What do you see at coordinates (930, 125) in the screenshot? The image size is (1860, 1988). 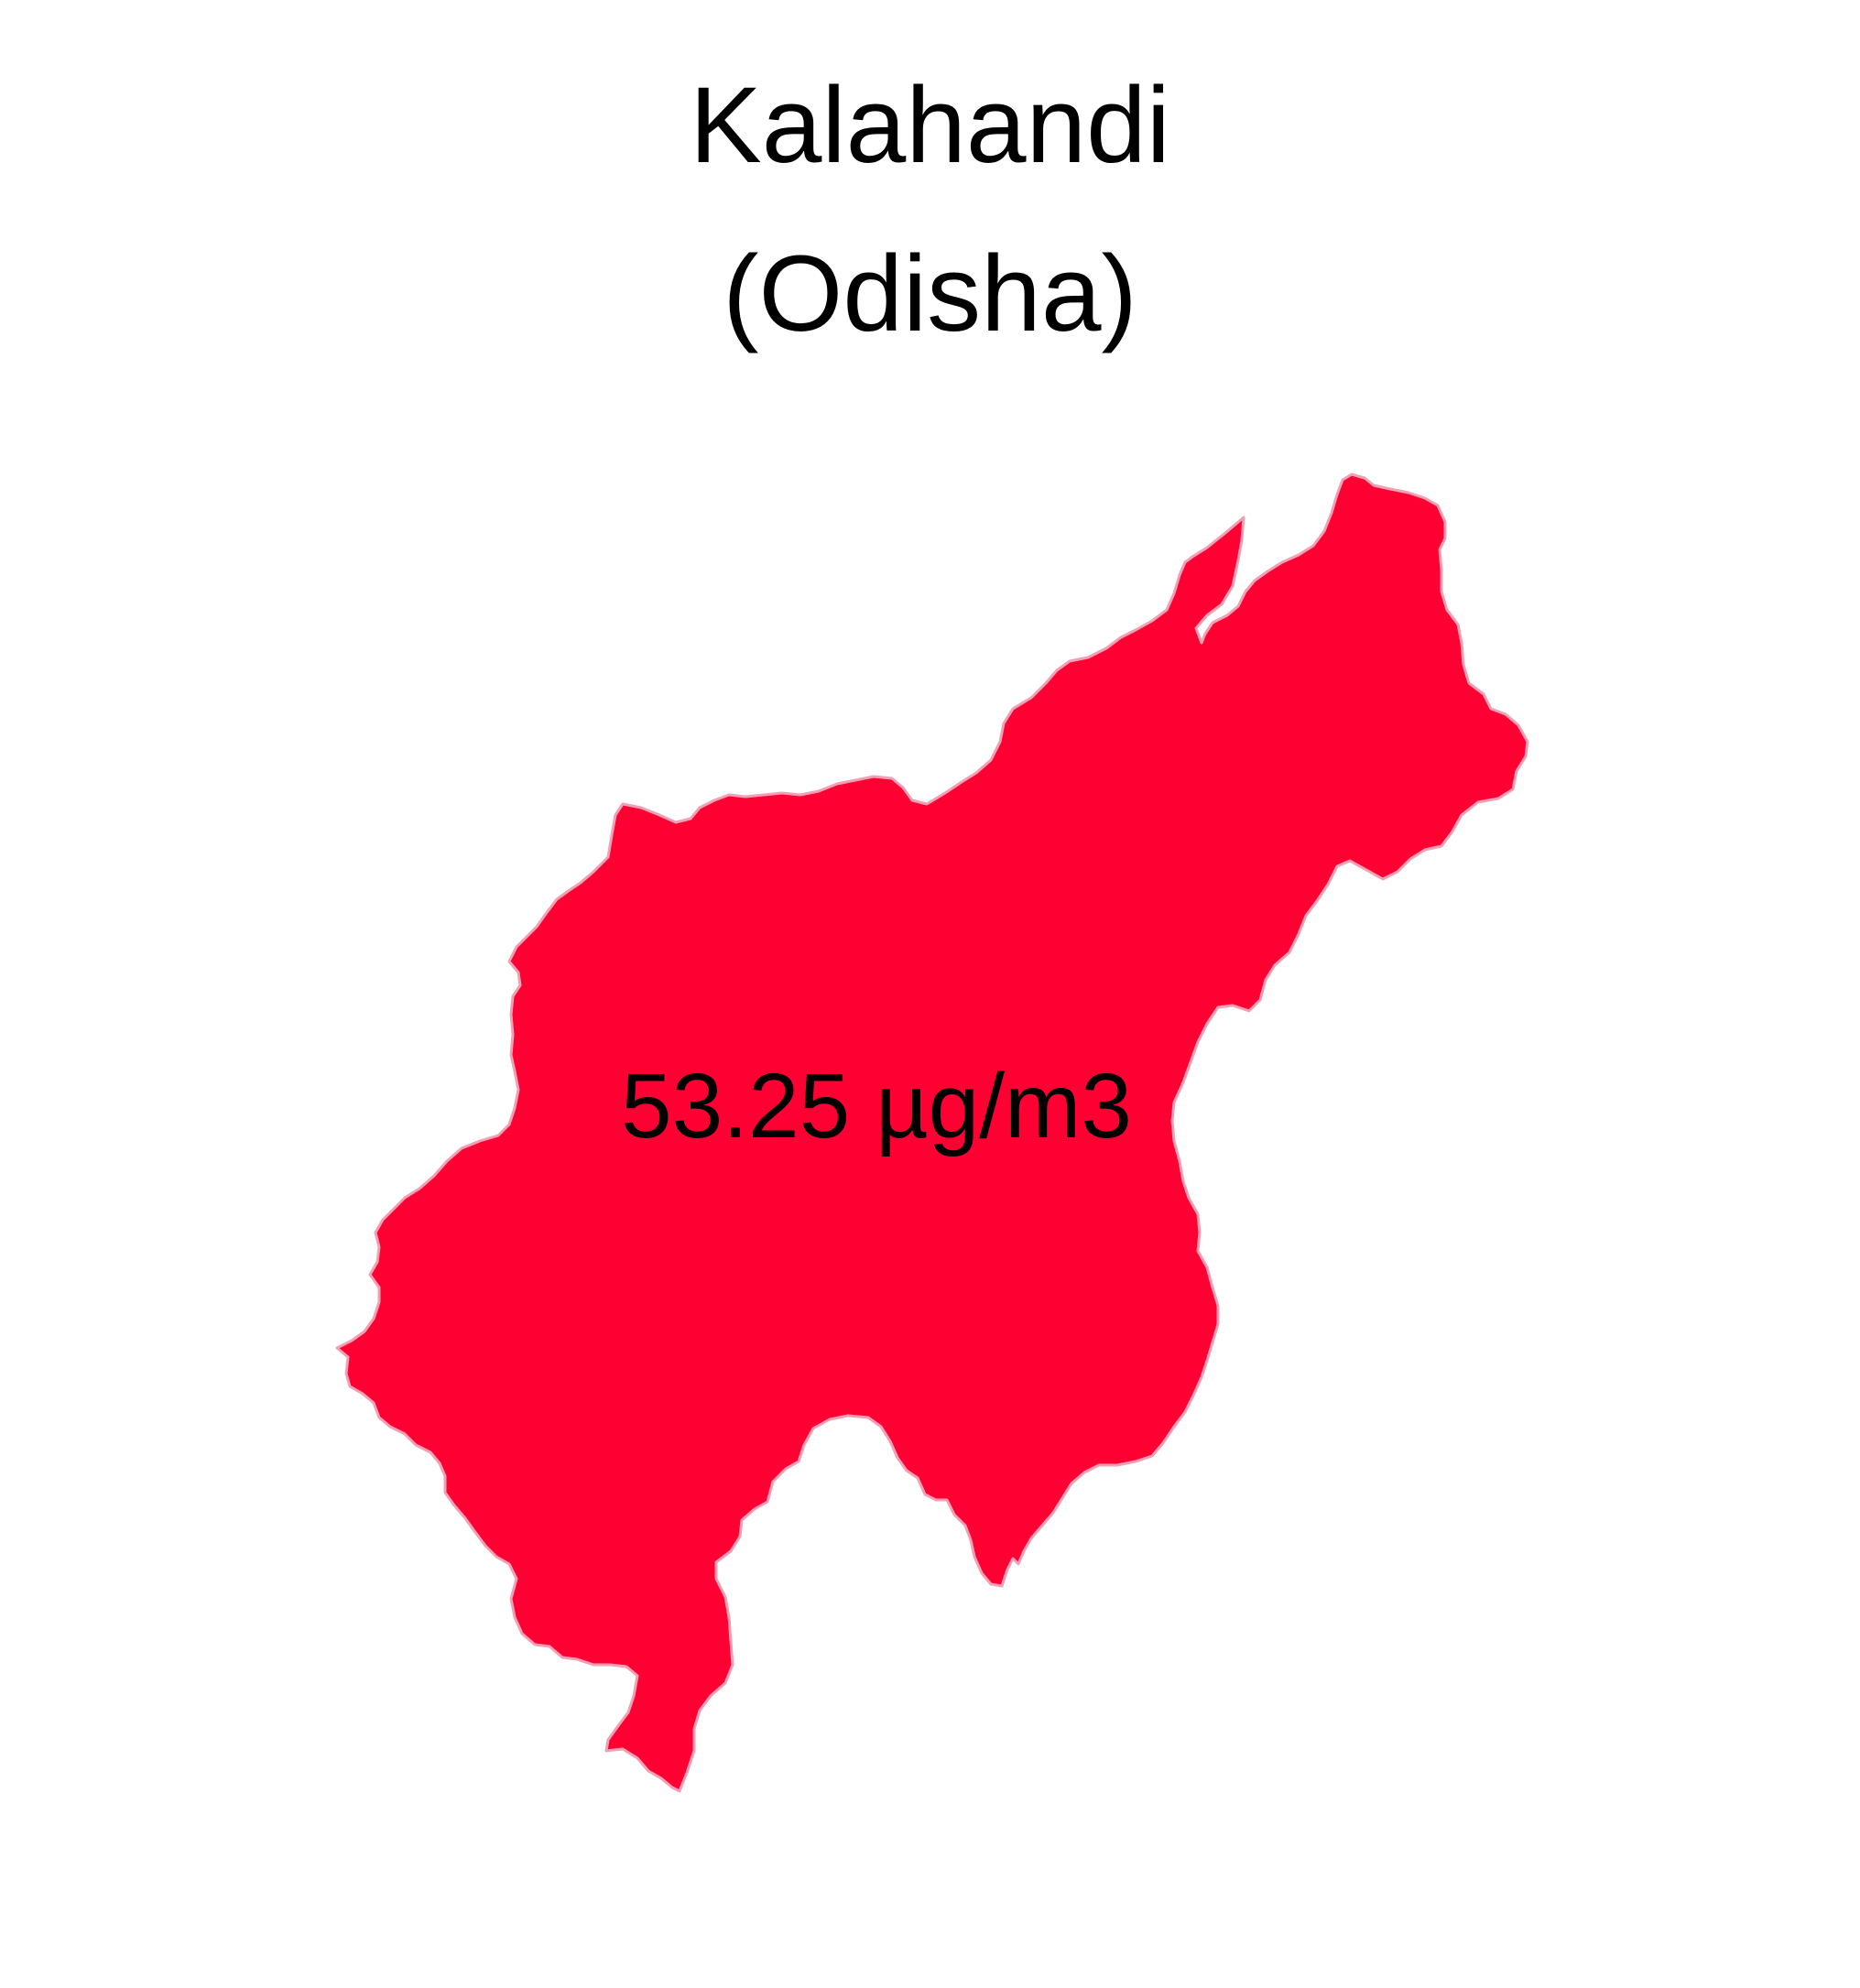 I see `map-title-district: Kalahandi` at bounding box center [930, 125].